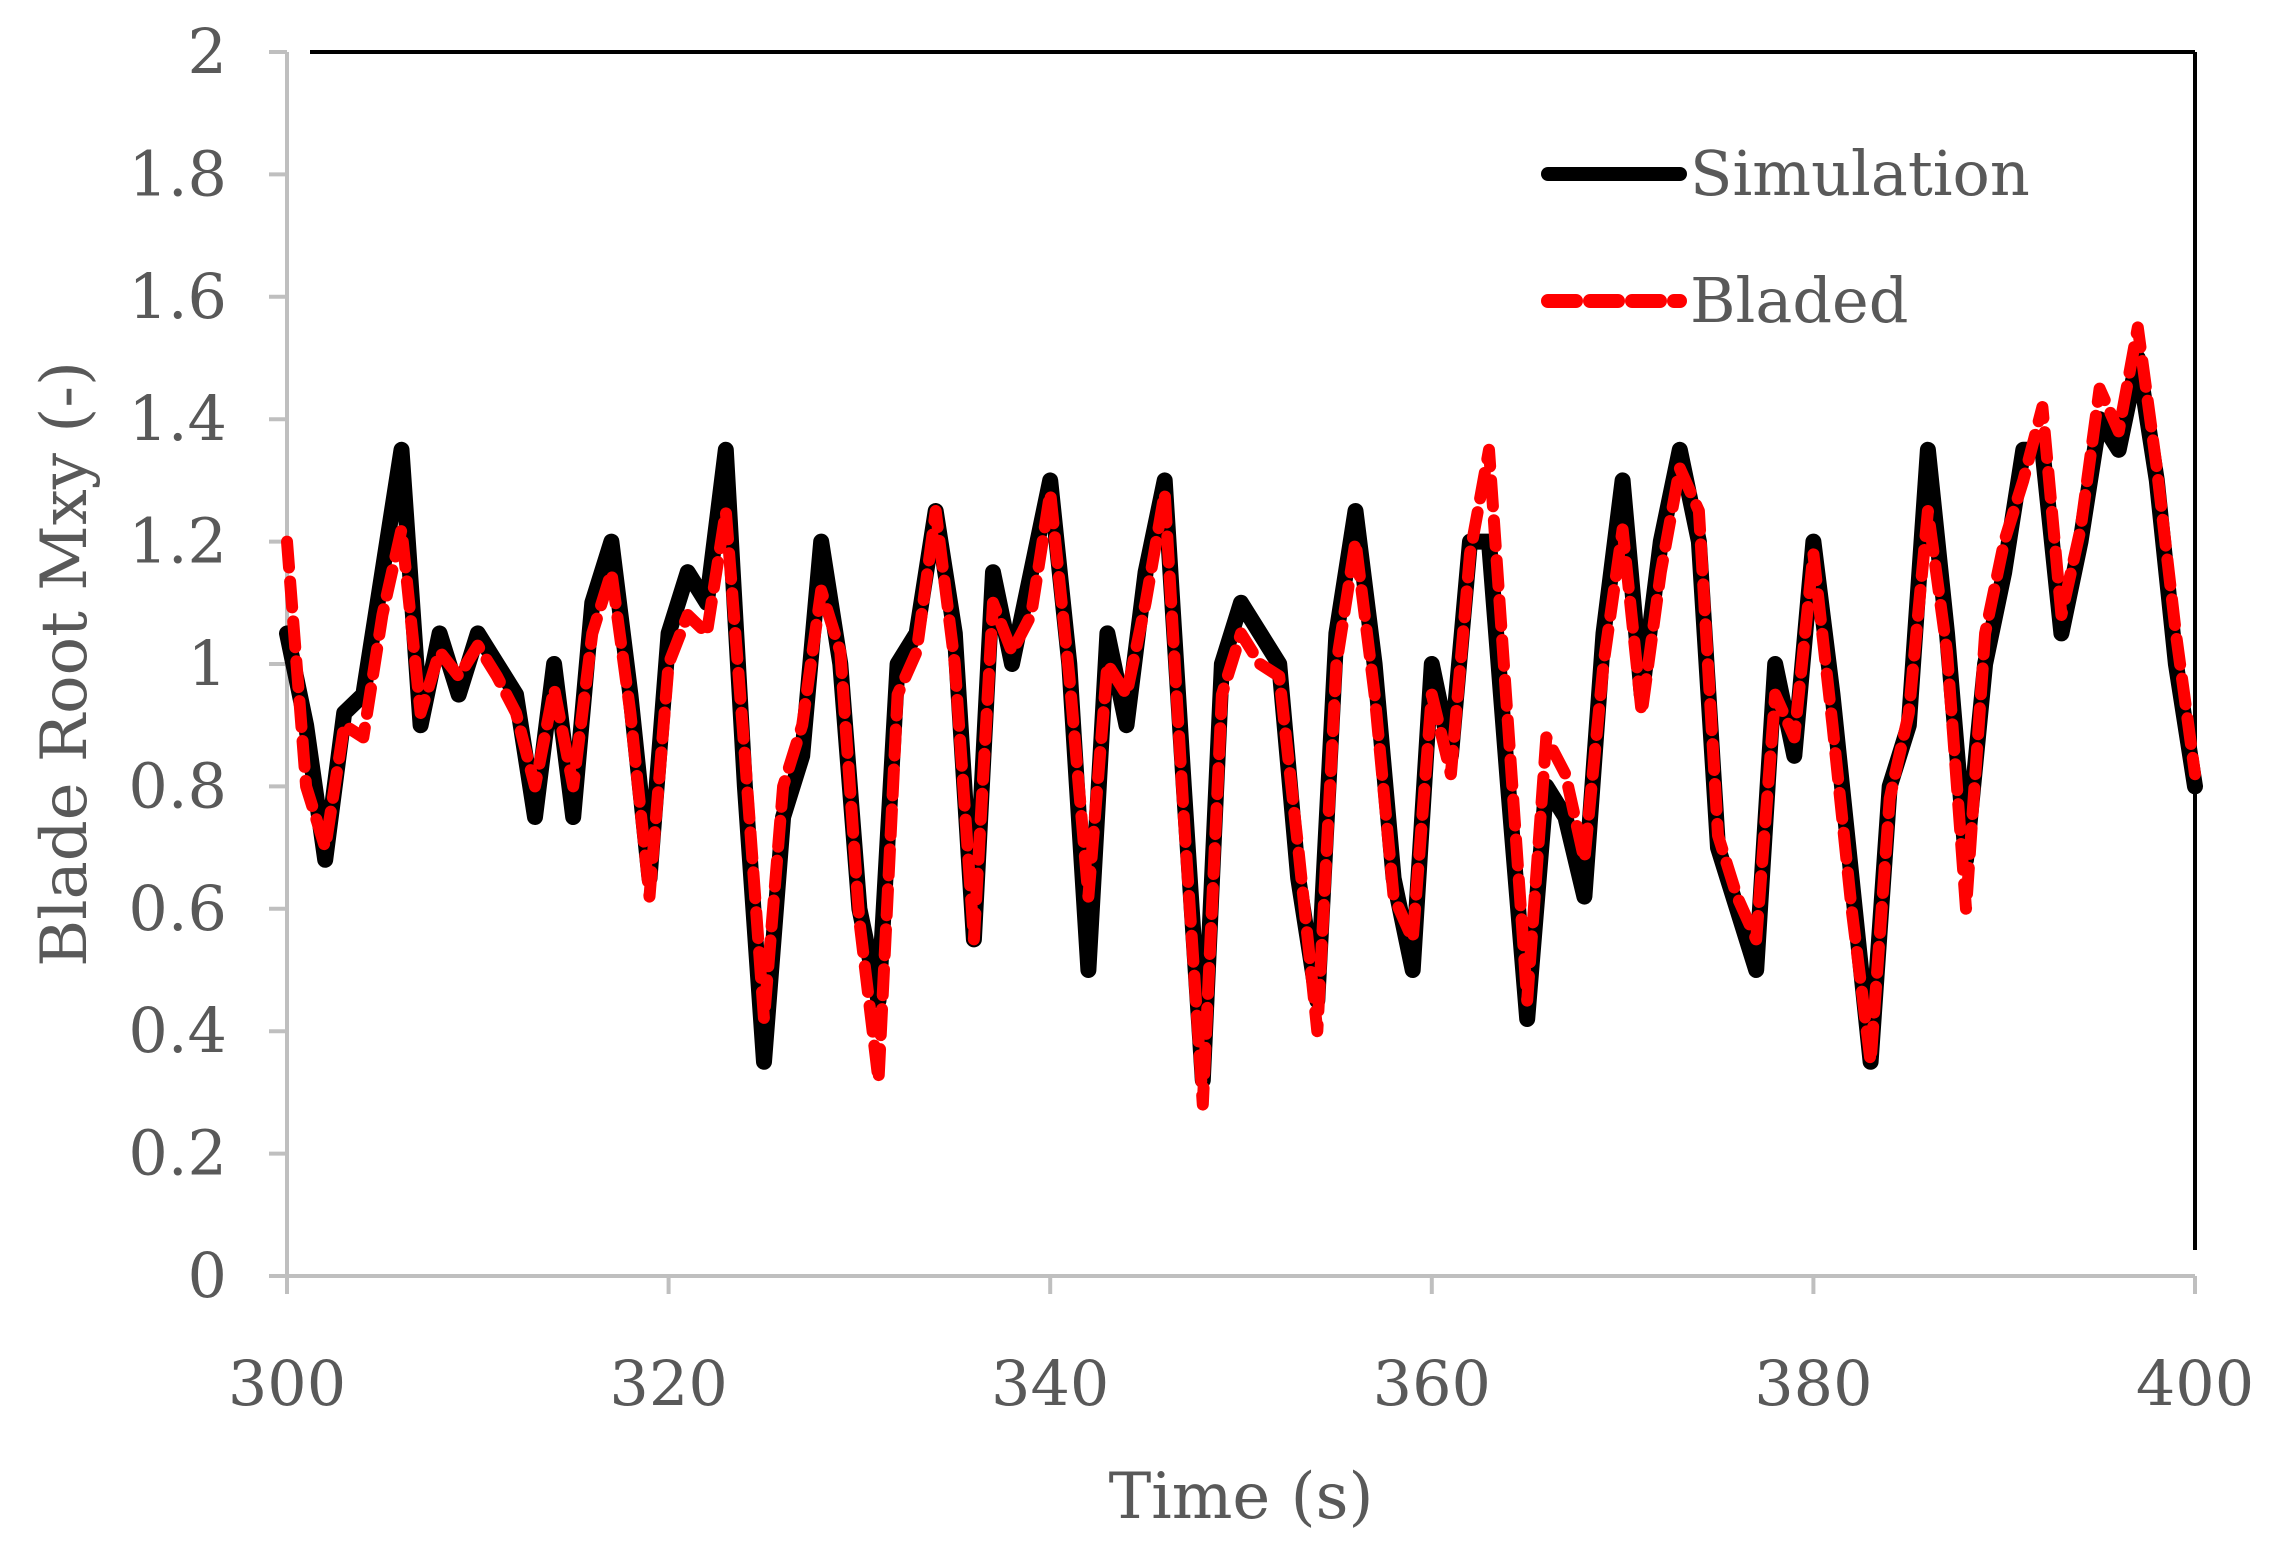  I want to click on x-tick-label: 340, so click(1050, 1383).